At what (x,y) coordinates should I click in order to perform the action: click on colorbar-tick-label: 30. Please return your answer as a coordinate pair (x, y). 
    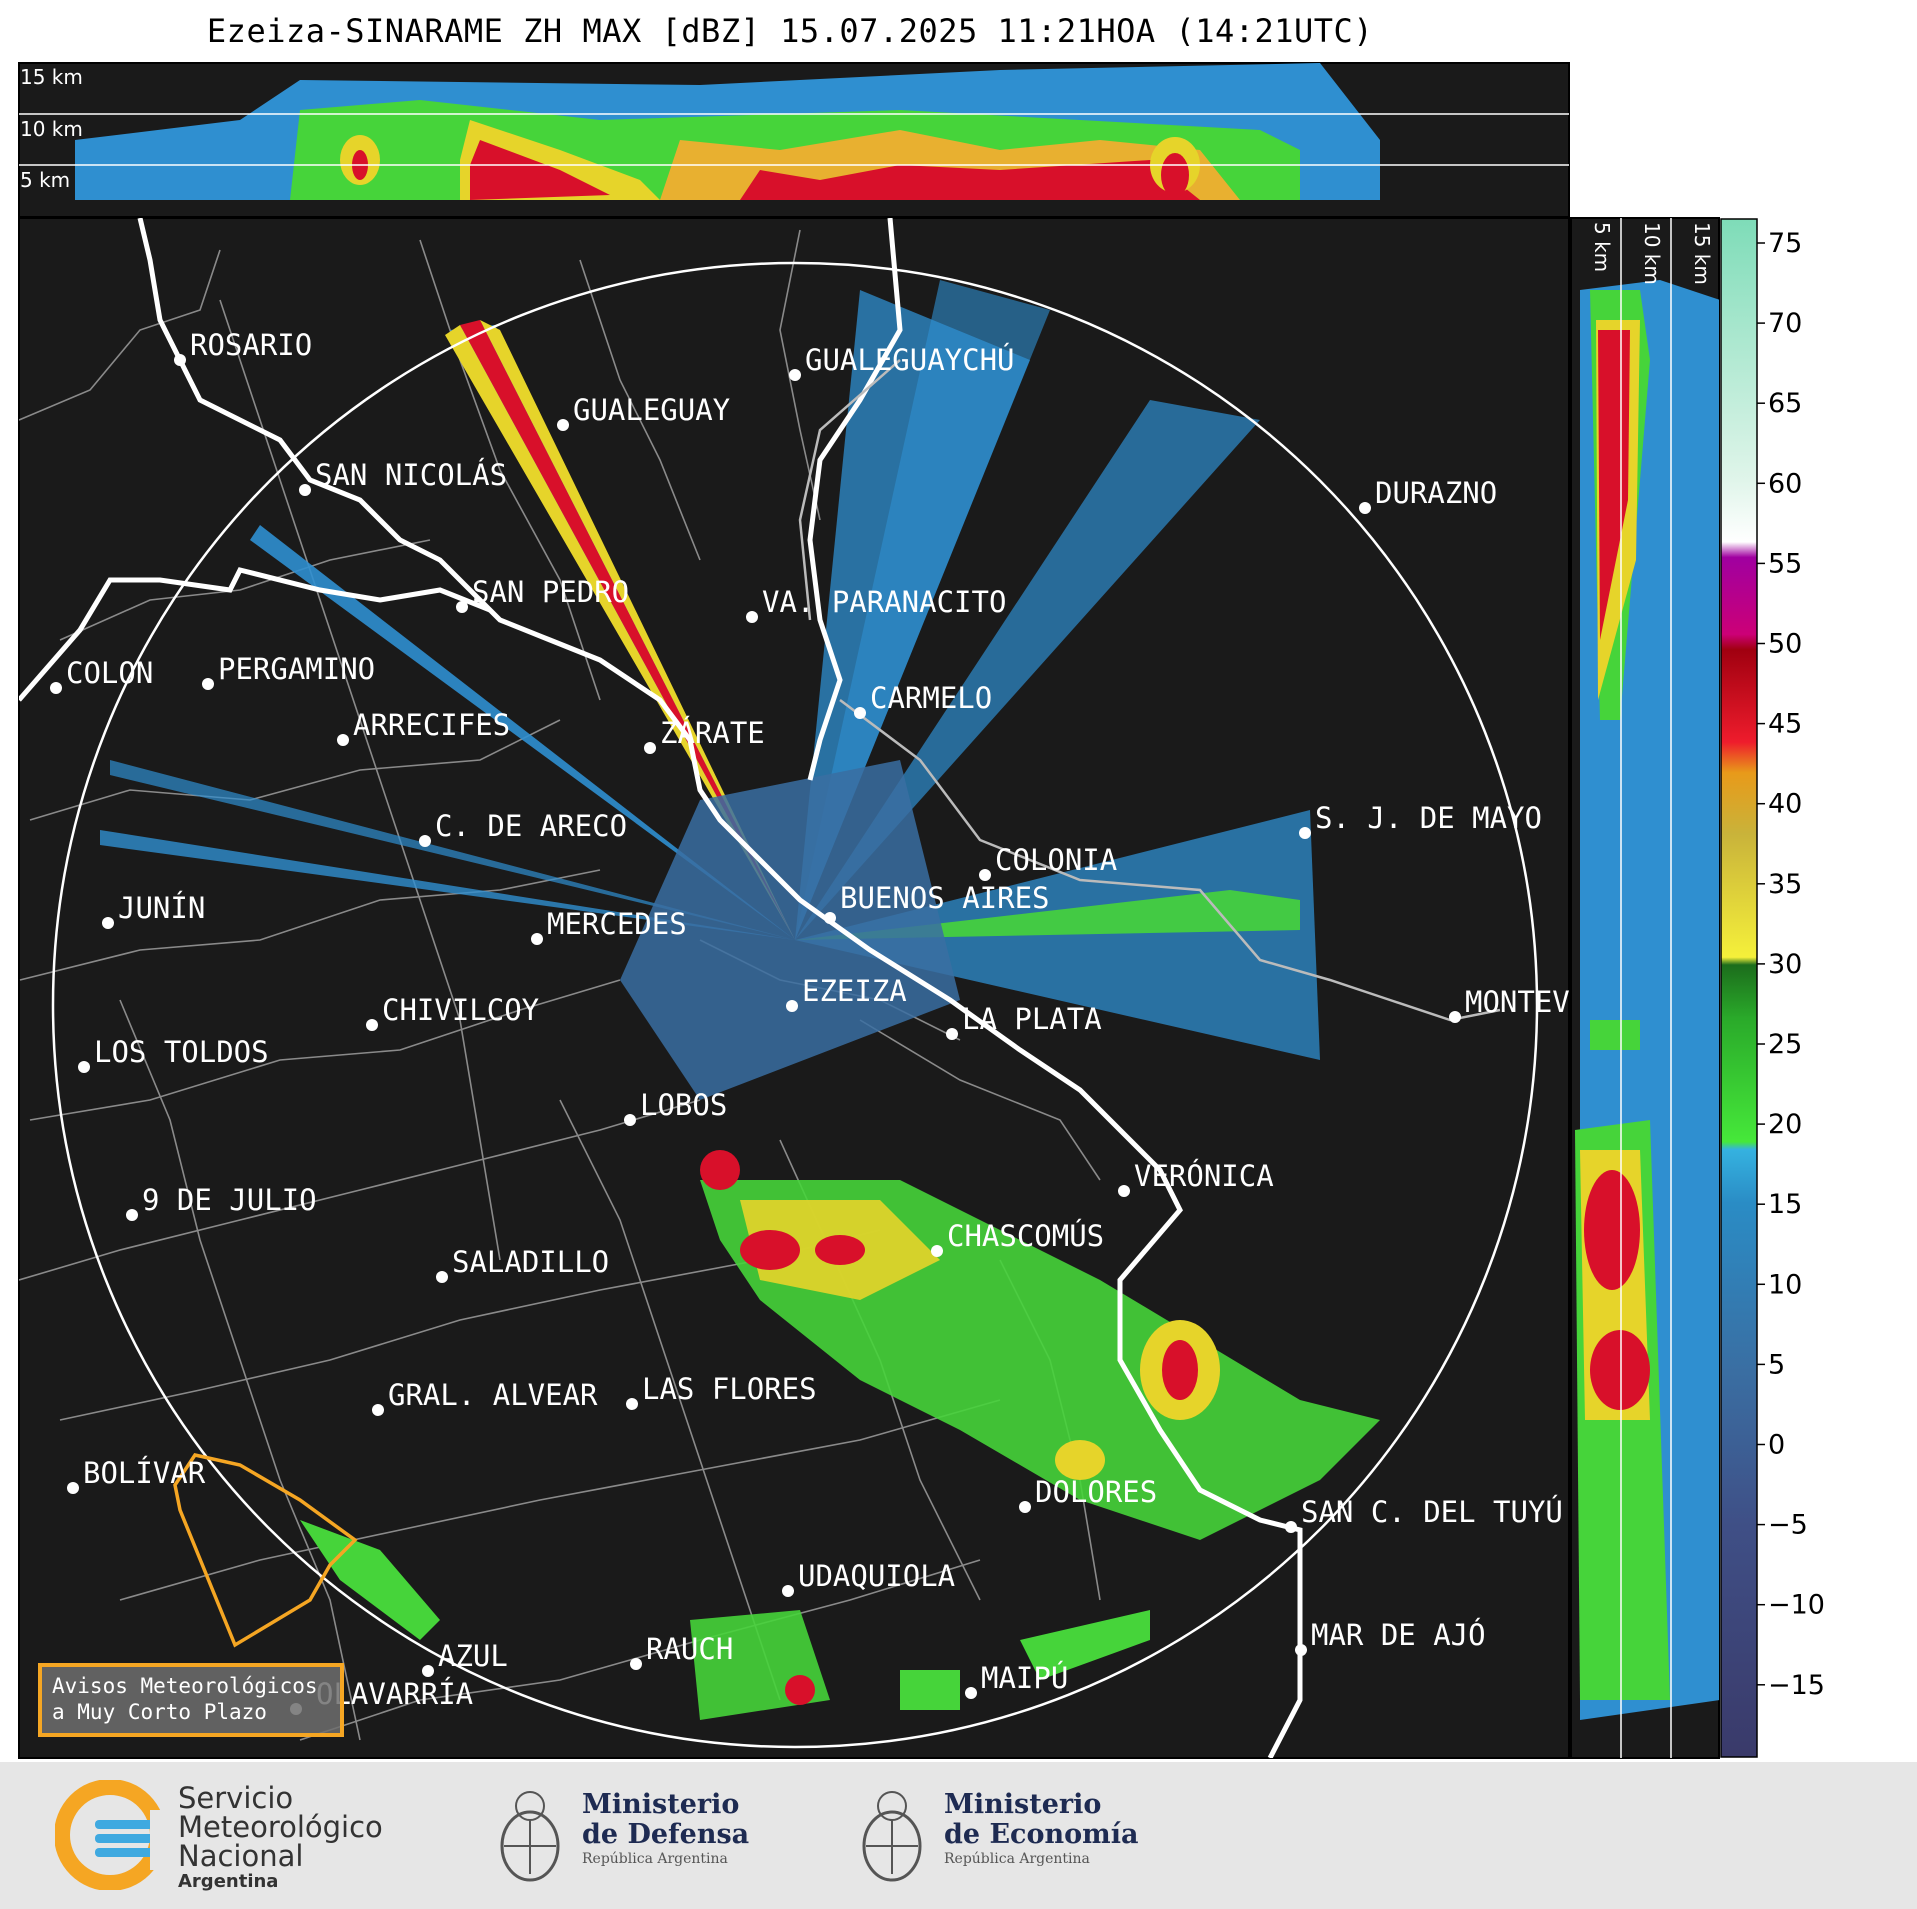
    Looking at the image, I should click on (1785, 964).